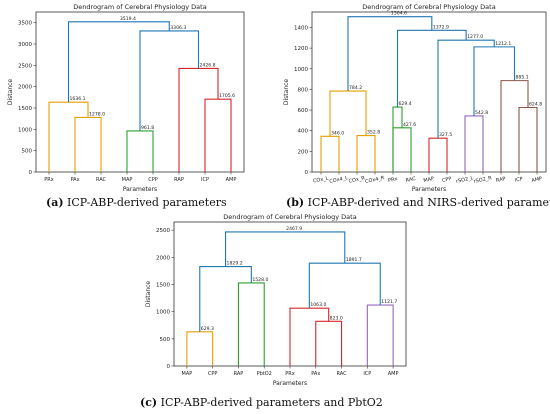 This screenshot has height=414, width=550. I want to click on caption-c: (c) ICP-ABP-derived parameters and PbtO2, so click(261, 402).